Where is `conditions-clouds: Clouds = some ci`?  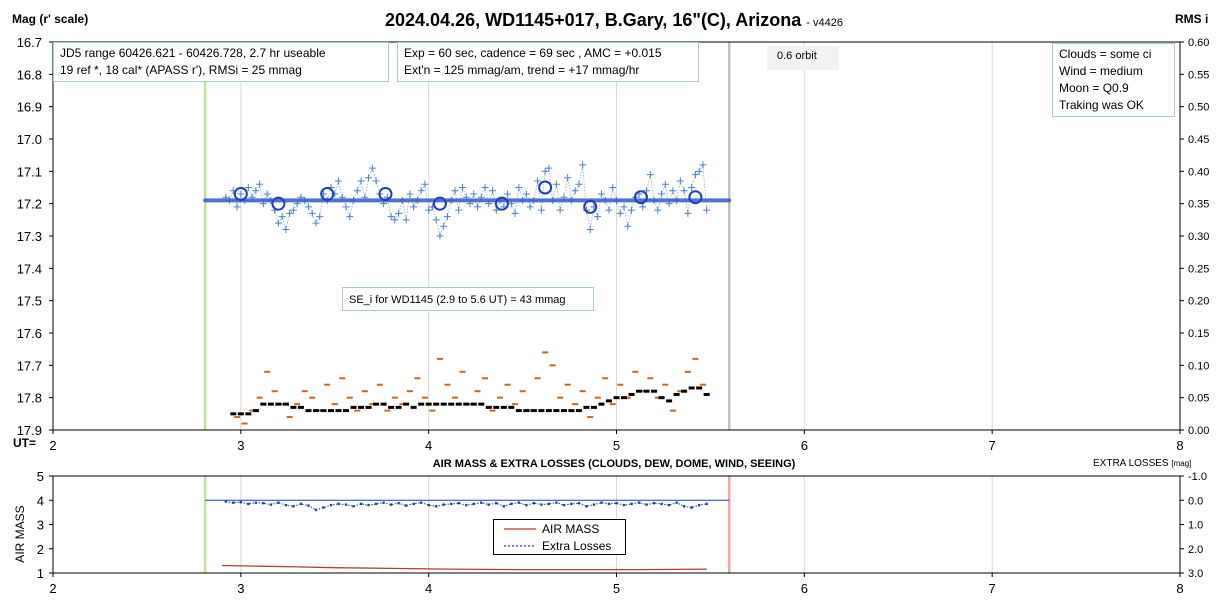
conditions-clouds: Clouds = some ci is located at coordinates (1105, 54).